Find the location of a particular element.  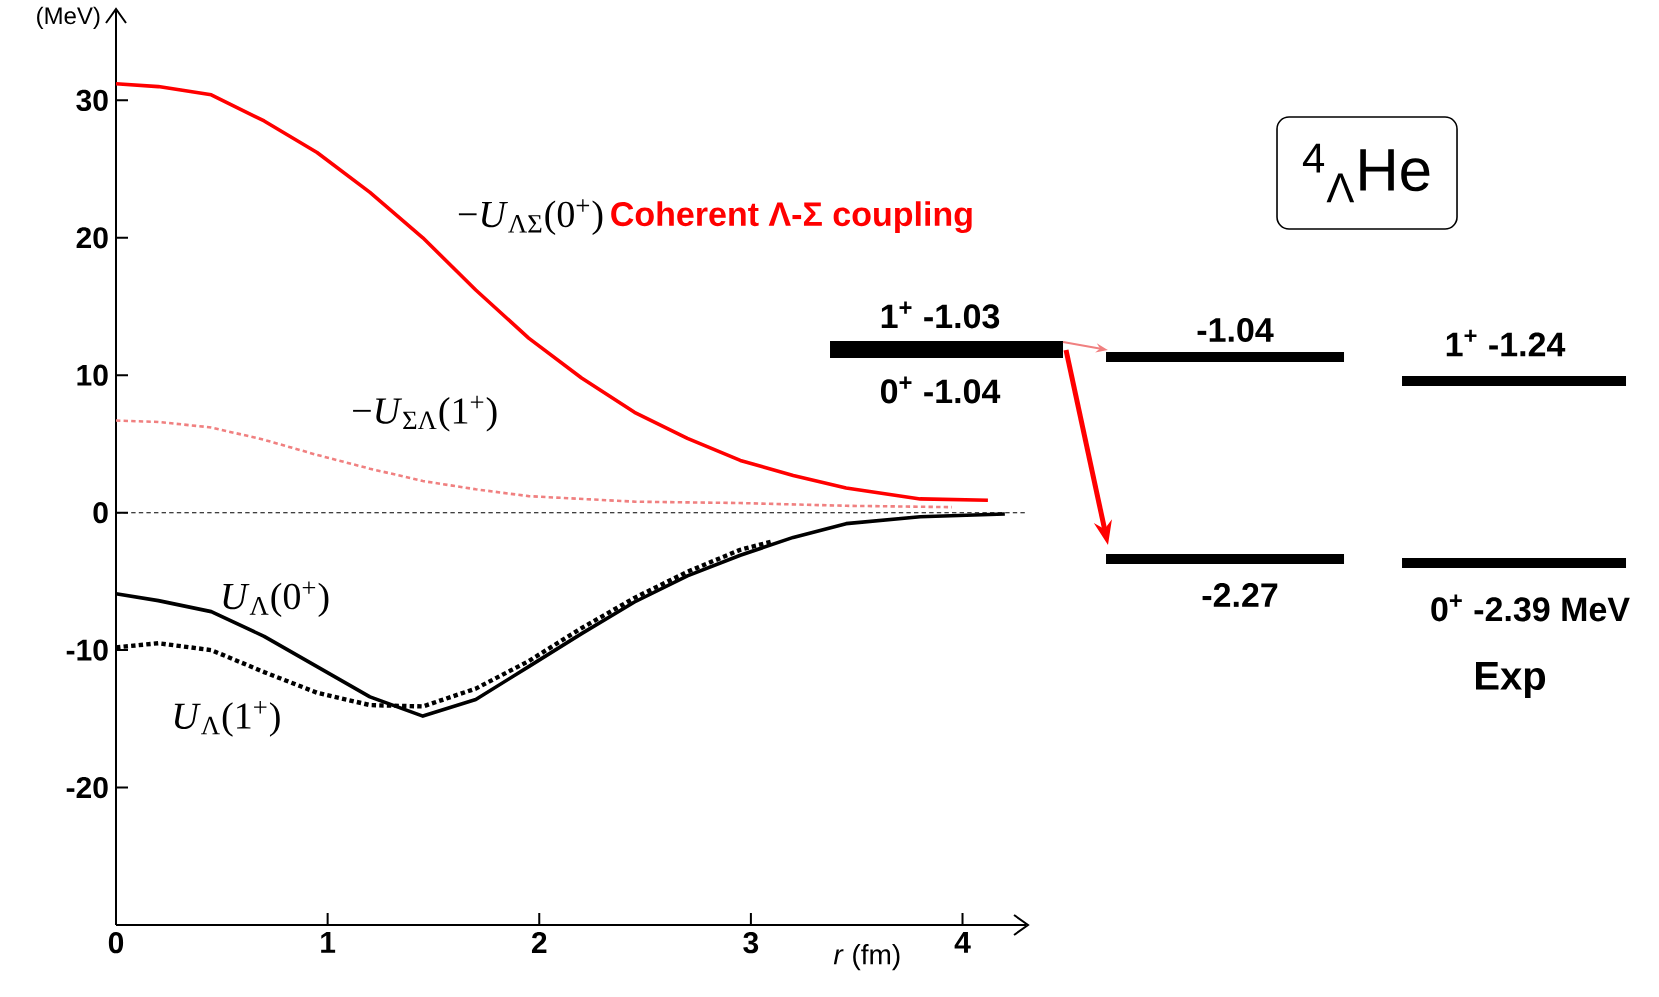

series-label: U$_{Λ}$(1$^{+}$) is located at coordinates (227, 719).